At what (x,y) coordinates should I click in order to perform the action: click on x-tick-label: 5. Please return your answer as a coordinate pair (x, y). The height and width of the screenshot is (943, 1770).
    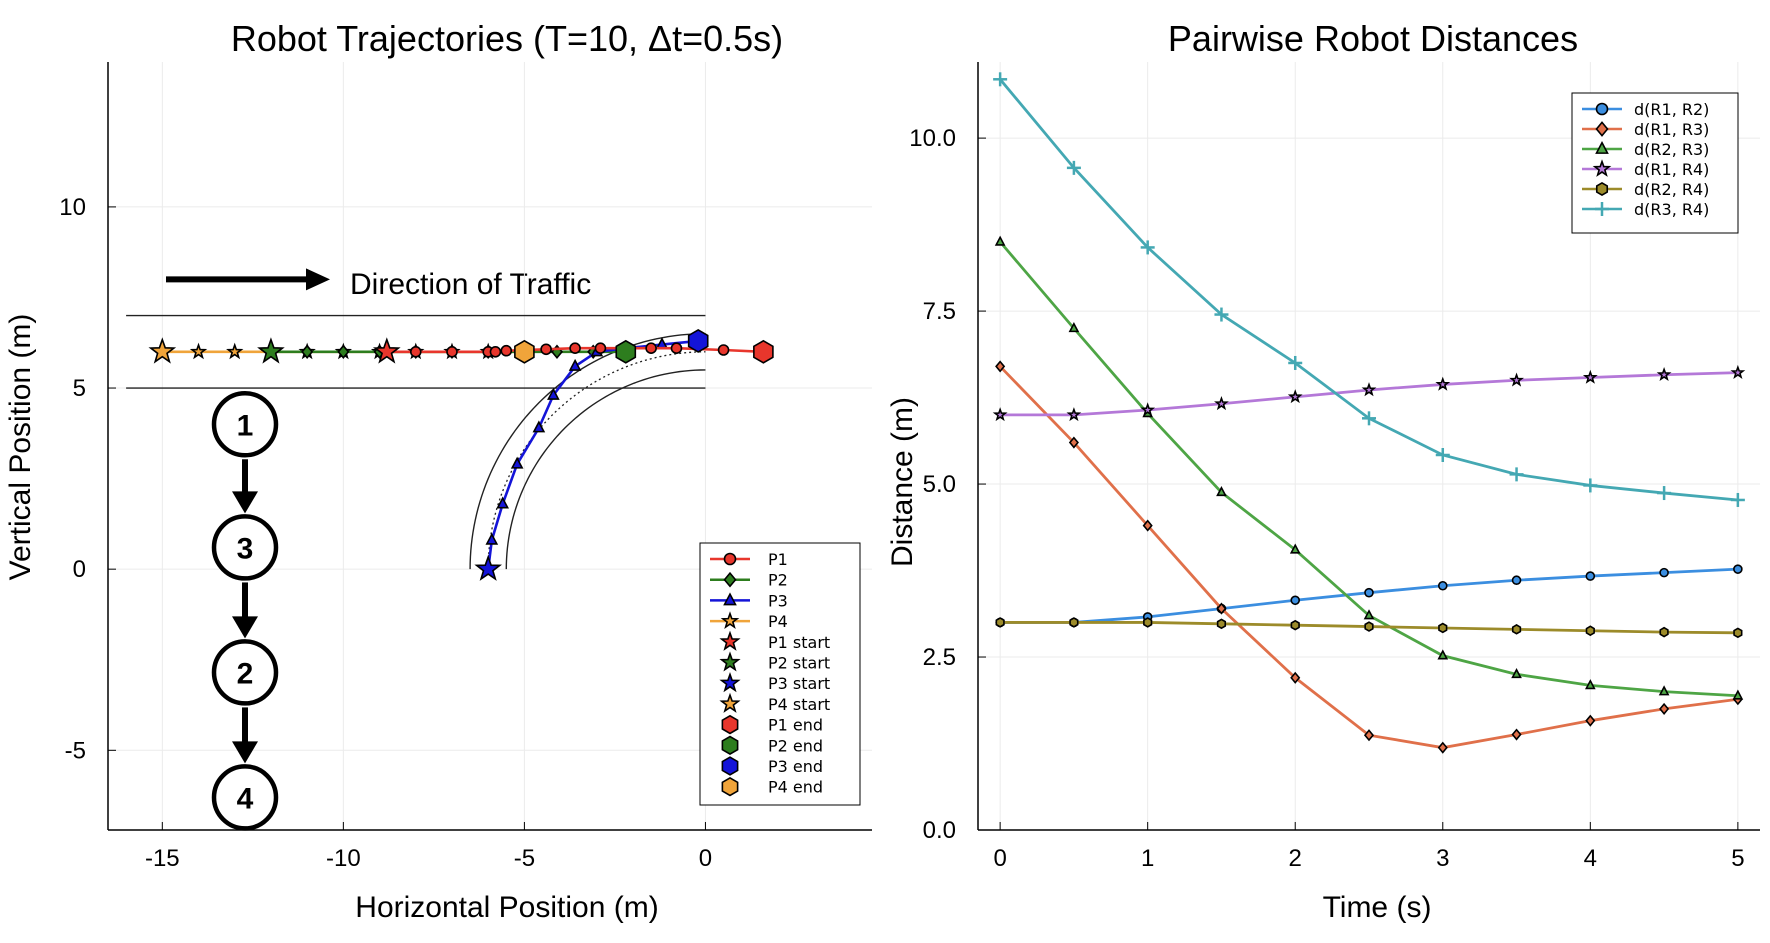
    Looking at the image, I should click on (1737, 858).